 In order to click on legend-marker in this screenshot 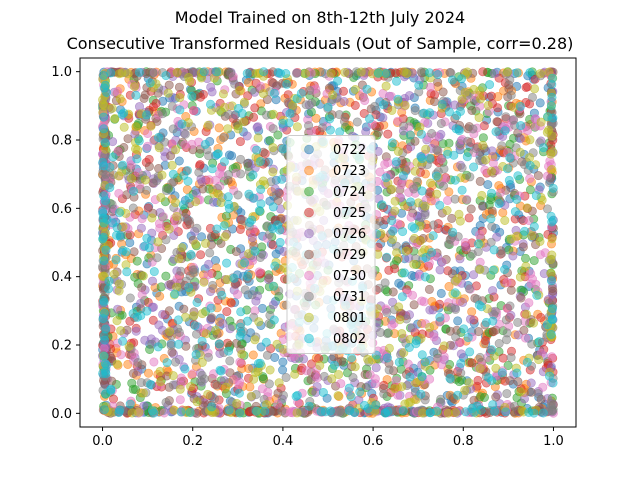, I will do `click(309, 275)`.